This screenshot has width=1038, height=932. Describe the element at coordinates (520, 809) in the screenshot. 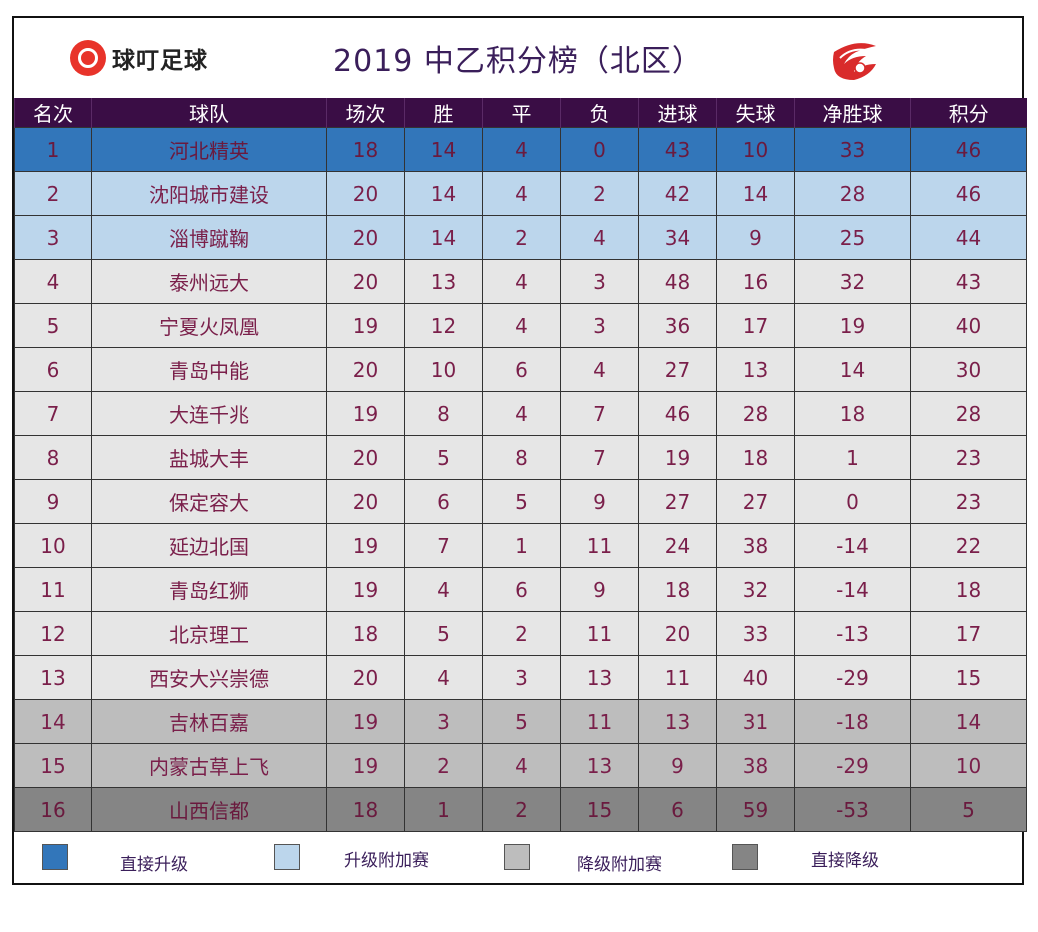

I see `table-row: 16 山西信都 18 1 2 15 6 59 -53 5` at that location.